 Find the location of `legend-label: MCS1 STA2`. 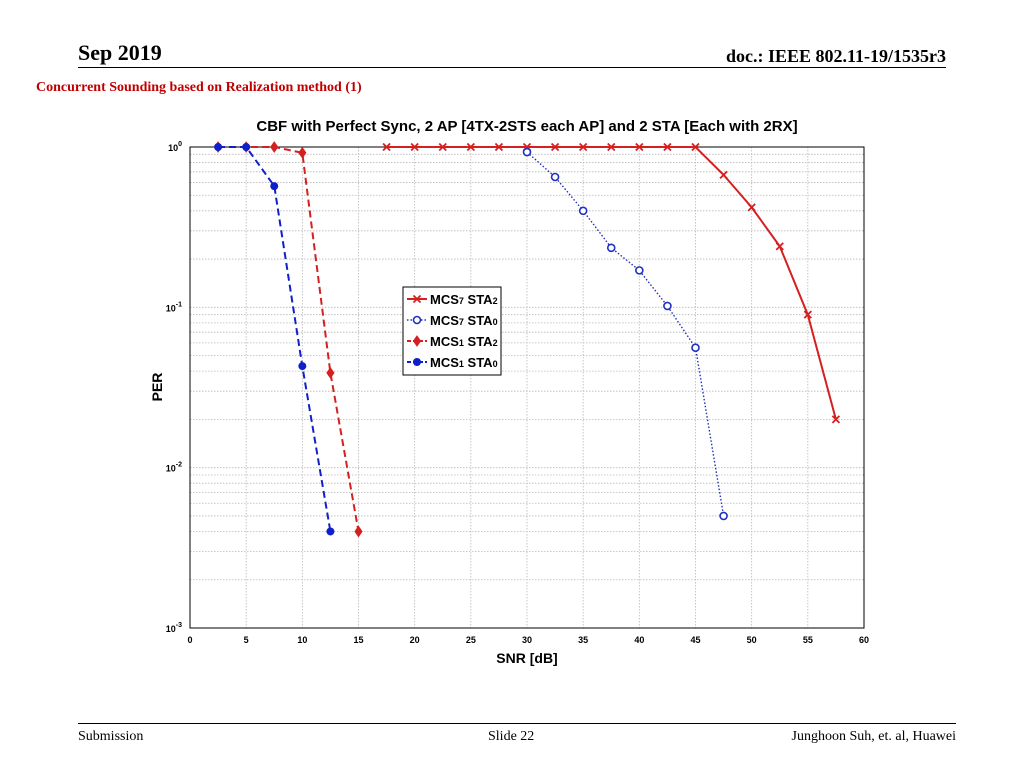

legend-label: MCS1 STA2 is located at coordinates (464, 341).